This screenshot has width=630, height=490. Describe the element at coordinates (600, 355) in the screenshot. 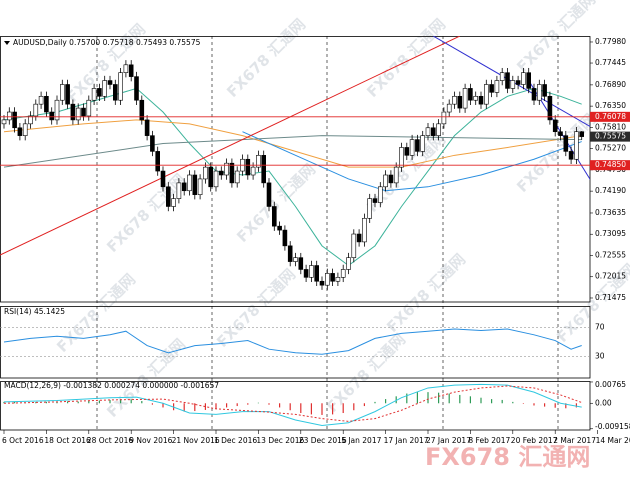

I see `y-tick-label: 30` at that location.